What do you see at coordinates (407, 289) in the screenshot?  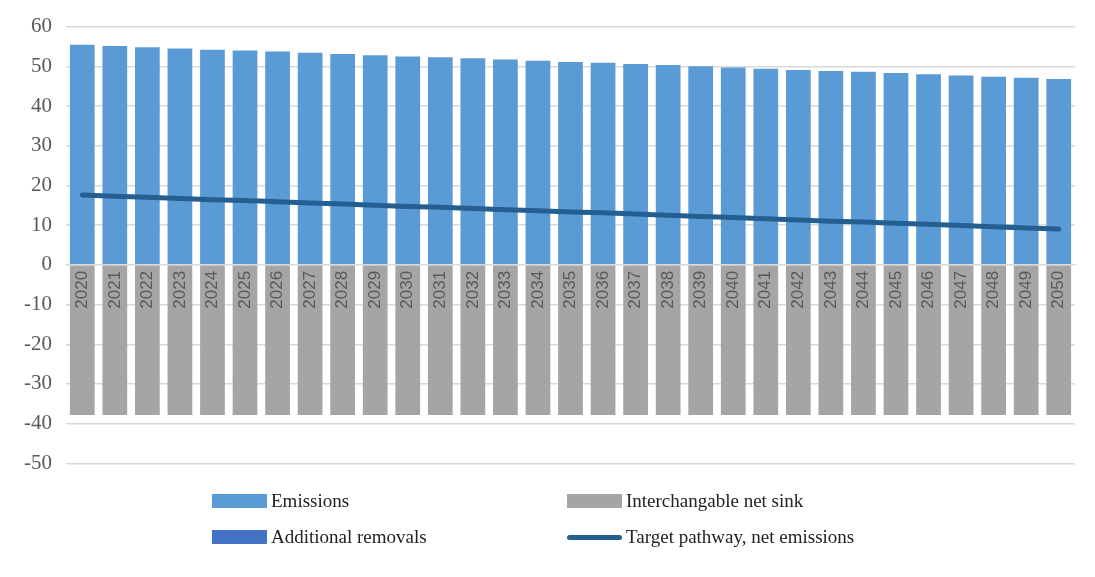 I see `x-tick-label: 2030` at bounding box center [407, 289].